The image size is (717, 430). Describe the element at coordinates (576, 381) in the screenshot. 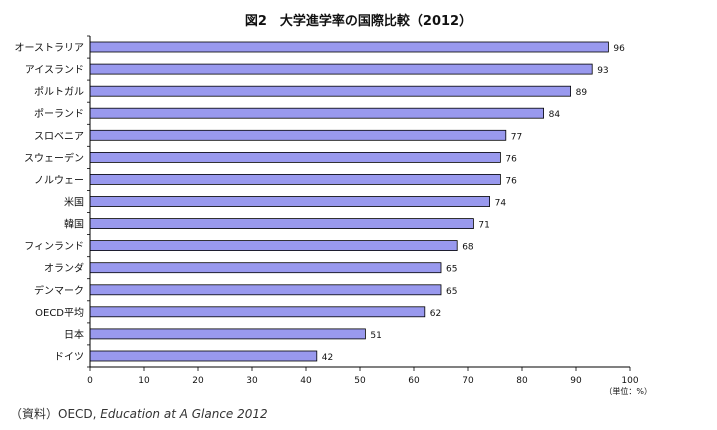

I see `x-tick-label-9: 90` at that location.